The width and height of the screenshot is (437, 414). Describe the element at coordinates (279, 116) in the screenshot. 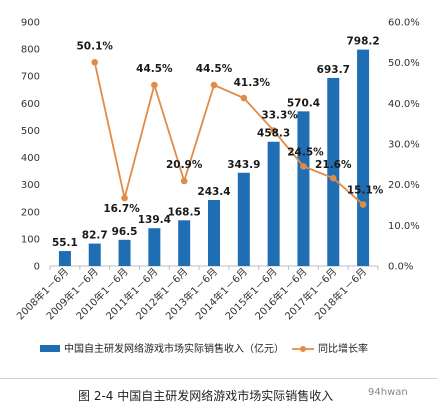

I see `growth-value-label: 33.3%` at that location.